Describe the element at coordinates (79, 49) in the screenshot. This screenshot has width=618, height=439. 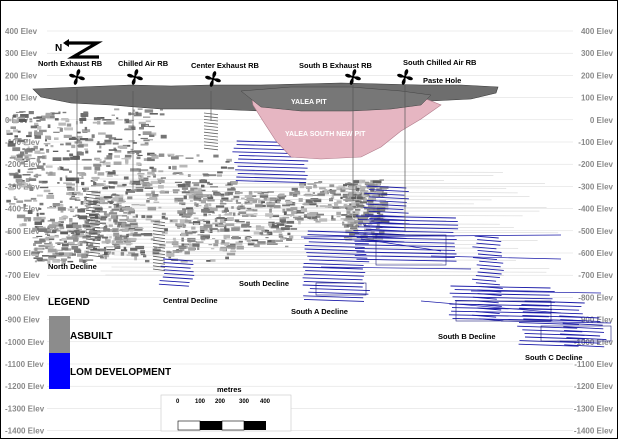
I see `north-arrow: N` at that location.